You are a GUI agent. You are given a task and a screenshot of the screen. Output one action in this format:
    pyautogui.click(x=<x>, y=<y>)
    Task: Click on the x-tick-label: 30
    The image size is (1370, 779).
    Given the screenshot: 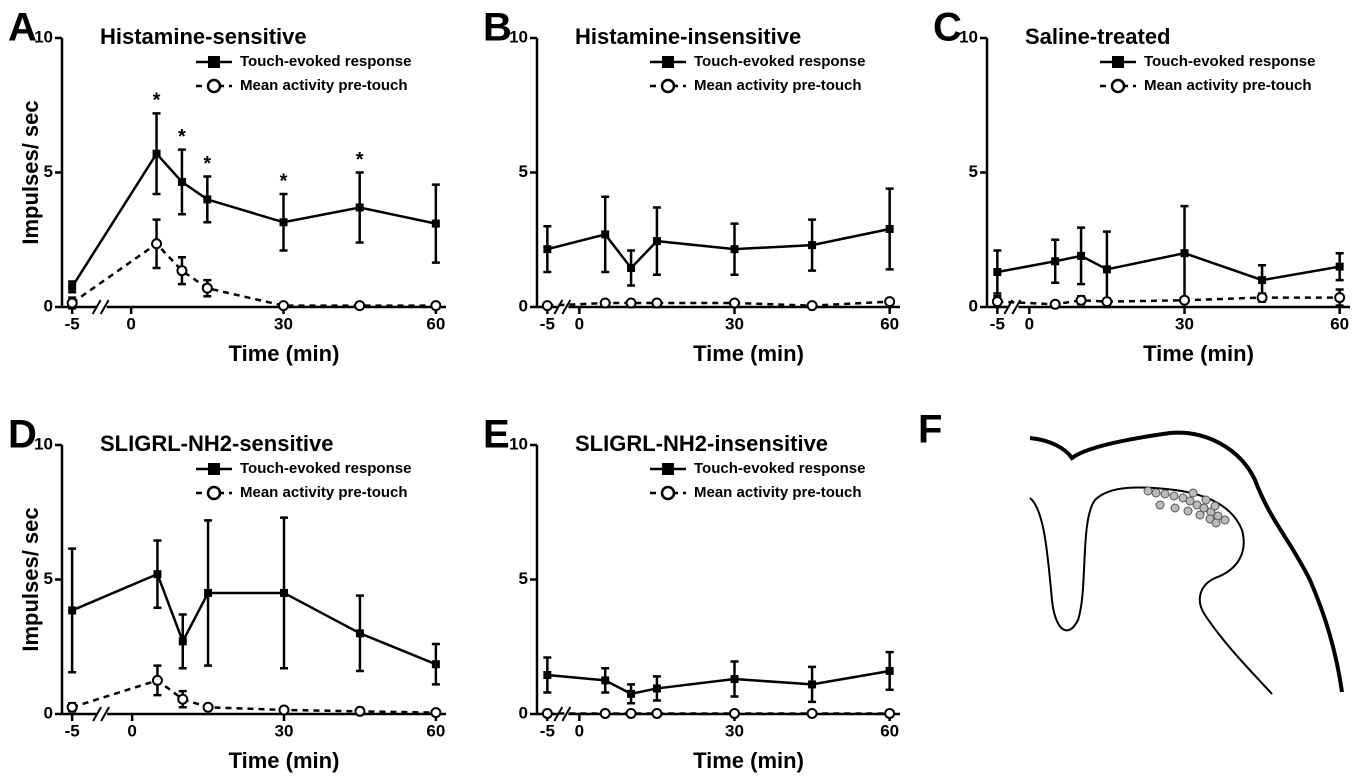 What is the action you would take?
    pyautogui.click(x=734, y=323)
    